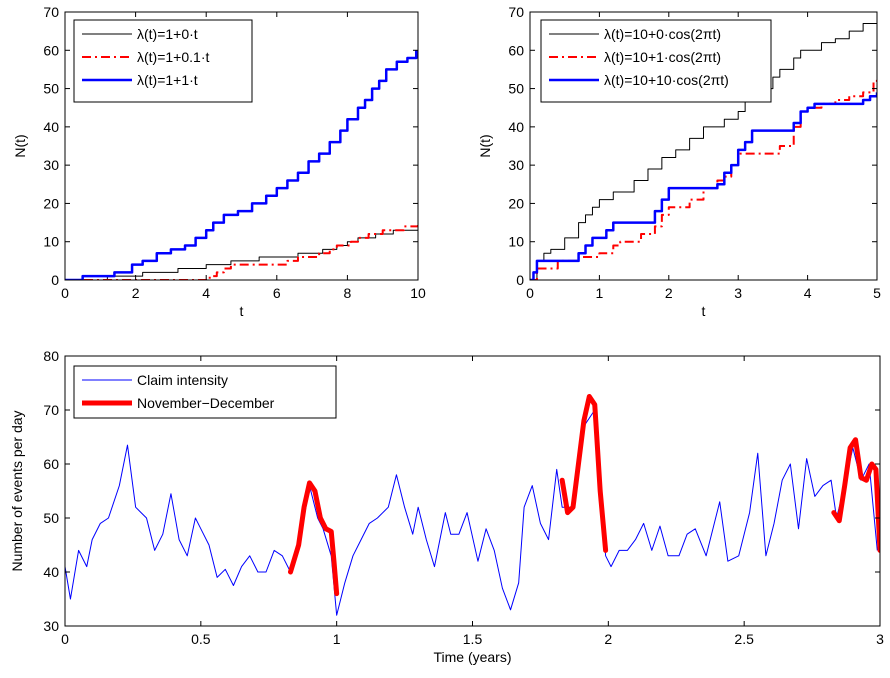 This screenshot has height=678, width=890. What do you see at coordinates (51, 356) in the screenshot?
I see `y-tick-label: 80` at bounding box center [51, 356].